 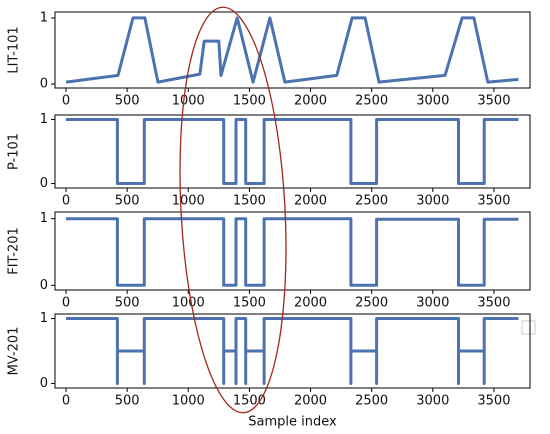 I want to click on y-axis-label: FIT-201, so click(x=14, y=251).